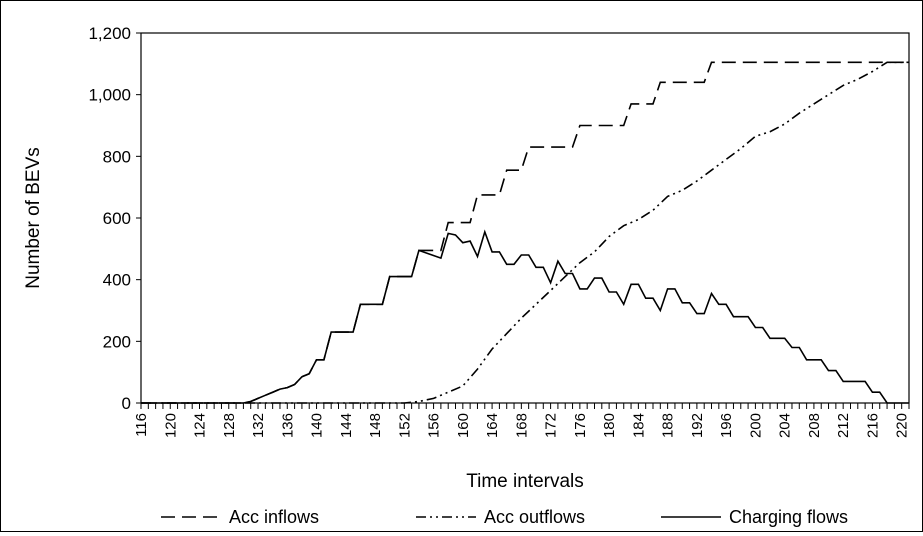 The height and width of the screenshot is (536, 923). Describe the element at coordinates (609, 425) in the screenshot. I see `x-tick-label: 180` at that location.